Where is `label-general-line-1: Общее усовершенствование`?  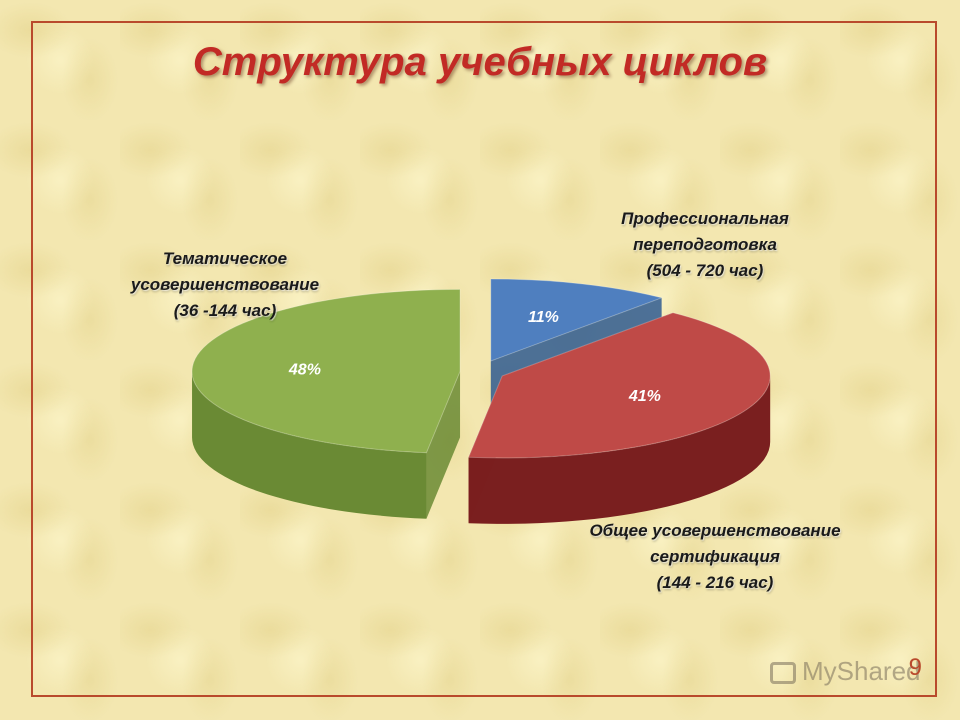 label-general-line-1: Общее усовершенствование is located at coordinates (715, 530).